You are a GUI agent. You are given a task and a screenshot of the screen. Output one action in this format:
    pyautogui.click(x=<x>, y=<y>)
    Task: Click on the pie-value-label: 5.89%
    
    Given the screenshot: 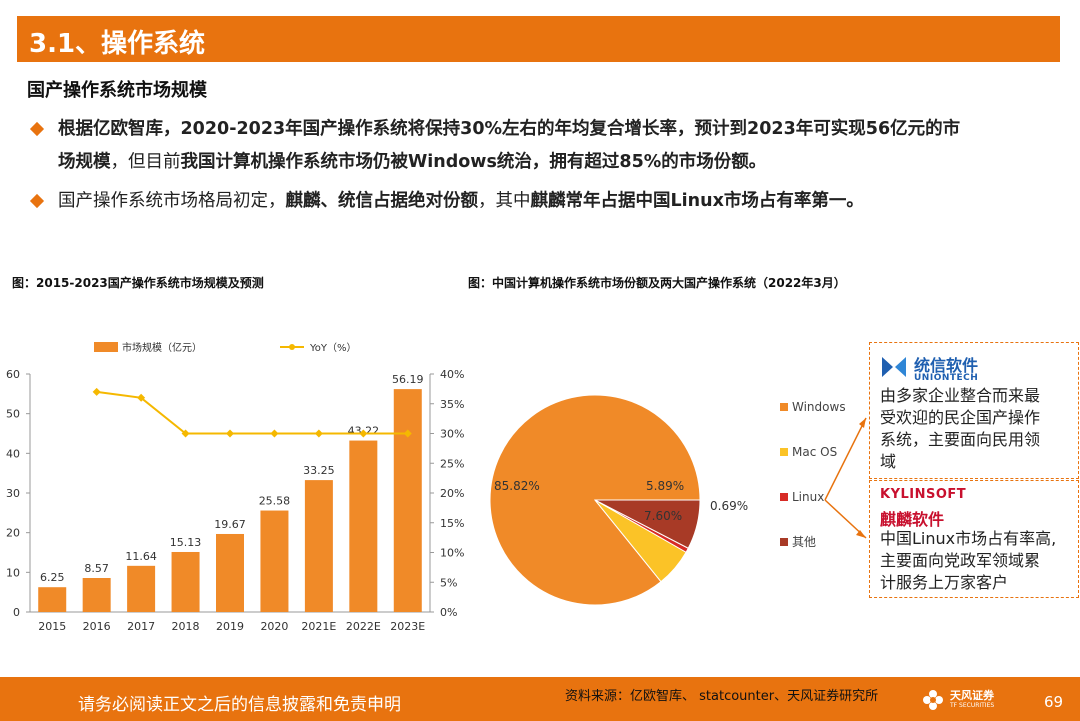 What is the action you would take?
    pyautogui.click(x=665, y=486)
    